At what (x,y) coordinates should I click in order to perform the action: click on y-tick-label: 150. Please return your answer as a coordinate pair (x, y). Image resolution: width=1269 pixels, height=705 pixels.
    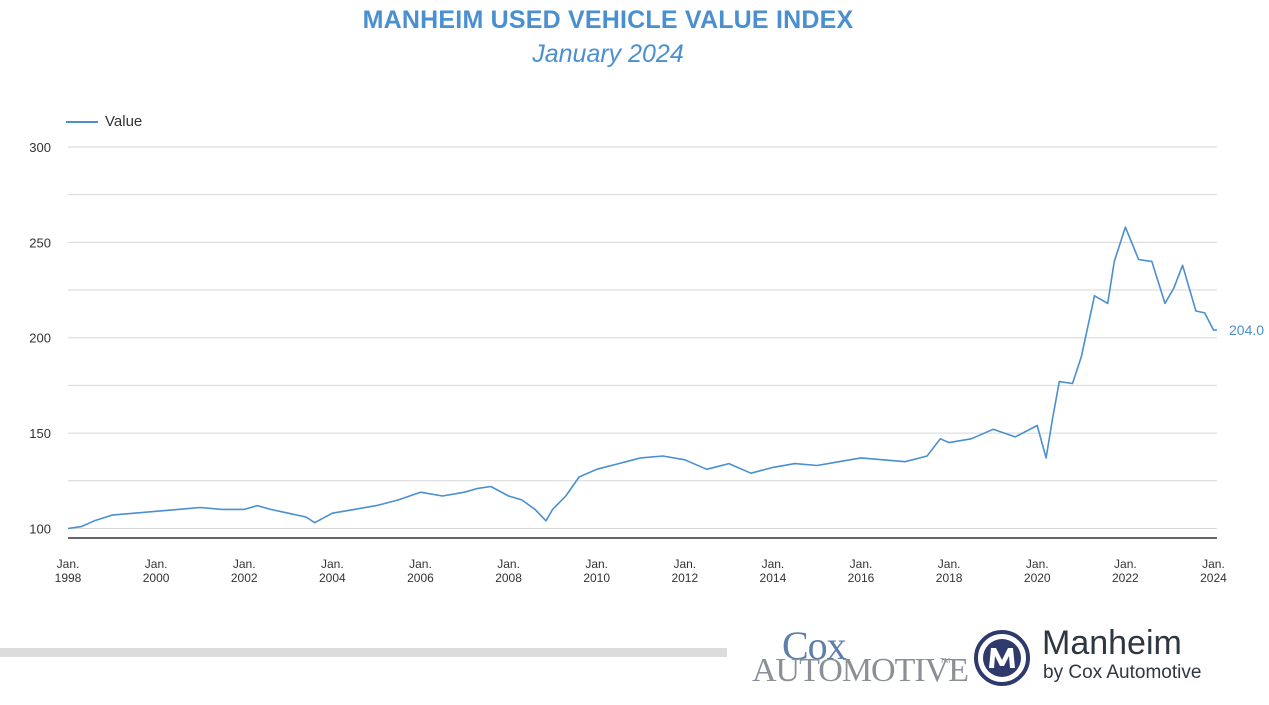
    Looking at the image, I should click on (40, 433).